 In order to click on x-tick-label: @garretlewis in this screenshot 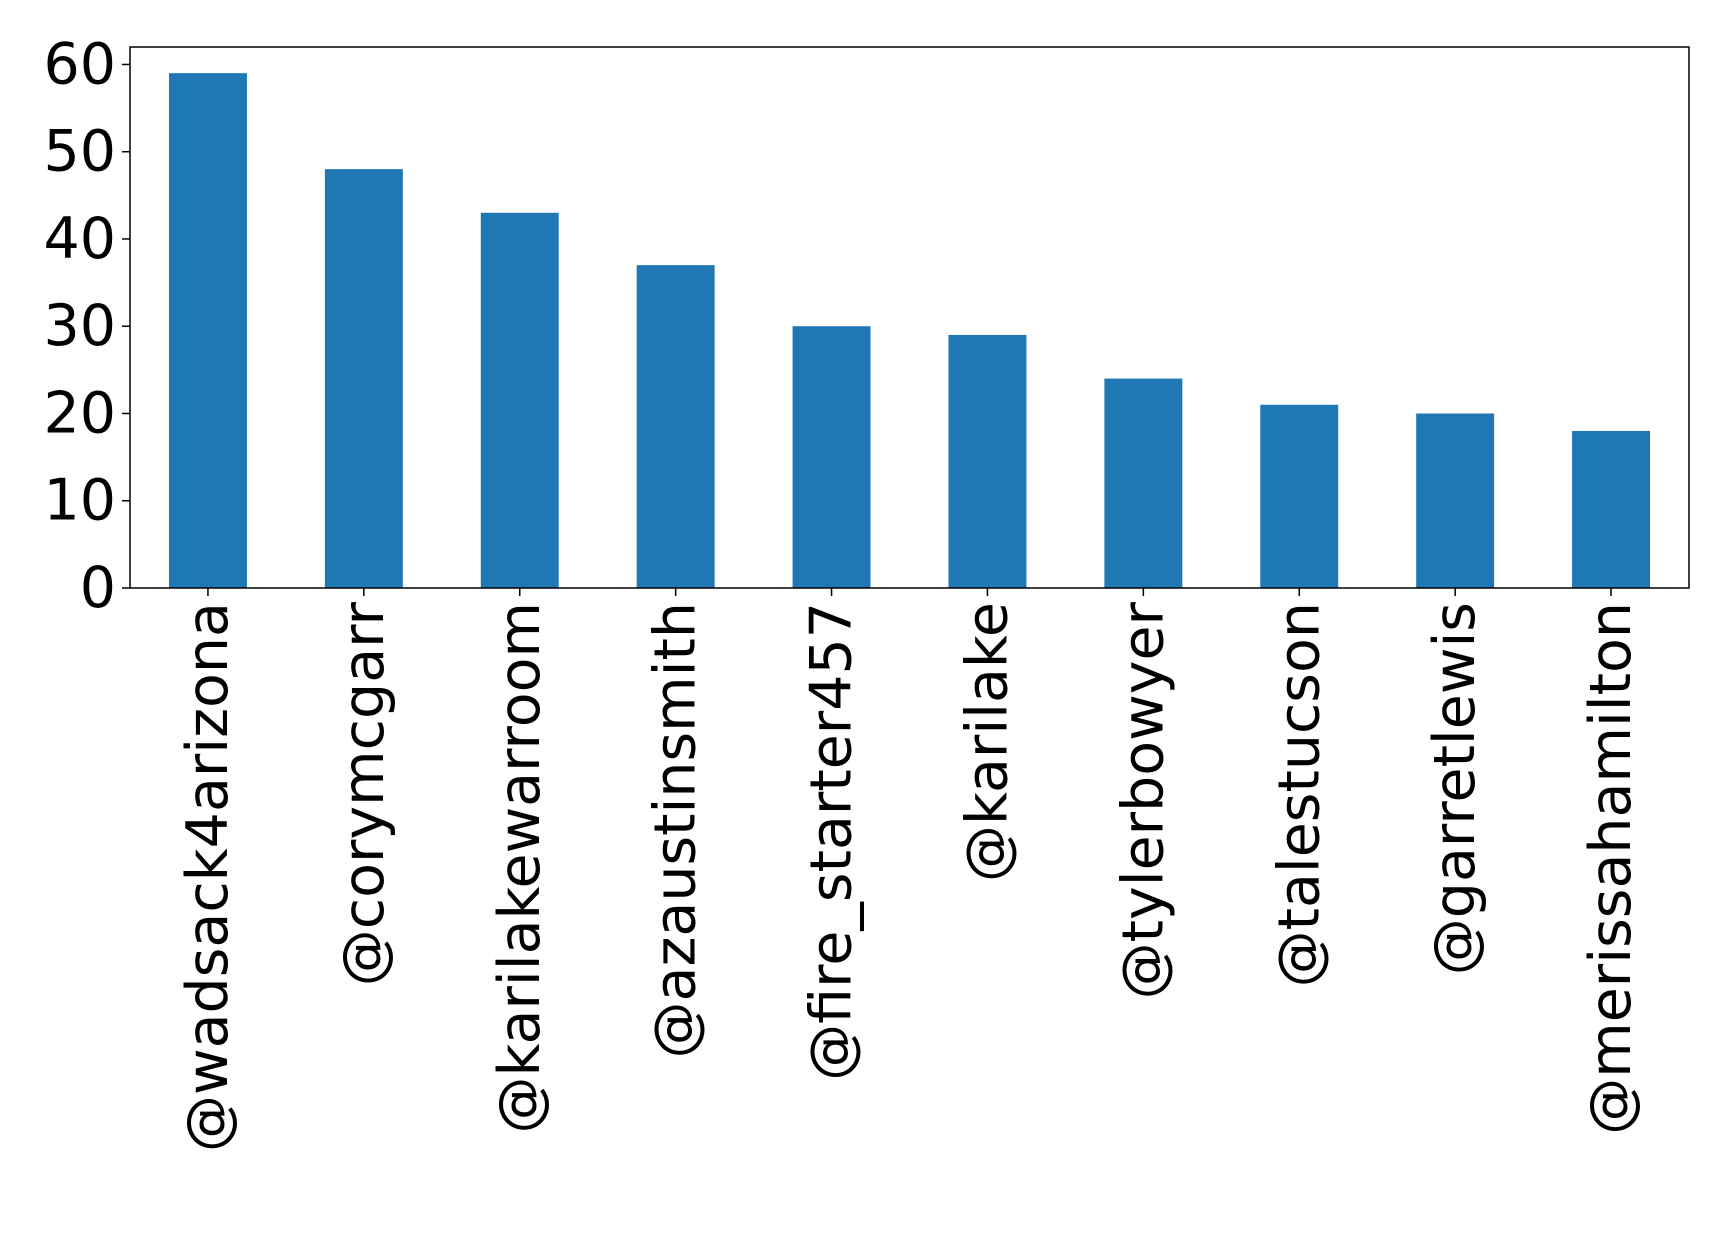, I will do `click(1455, 788)`.